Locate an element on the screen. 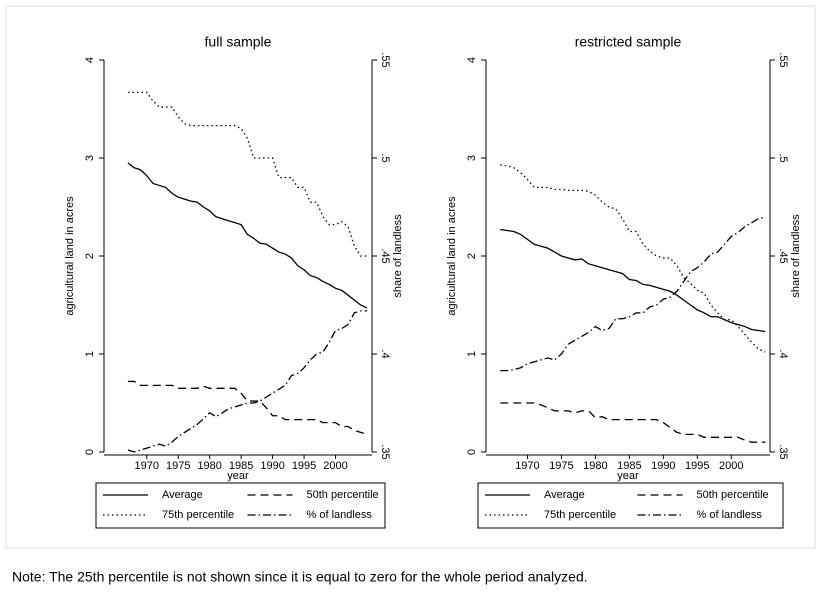 The width and height of the screenshot is (821, 600). panel-title: restricted sample is located at coordinates (628, 42).